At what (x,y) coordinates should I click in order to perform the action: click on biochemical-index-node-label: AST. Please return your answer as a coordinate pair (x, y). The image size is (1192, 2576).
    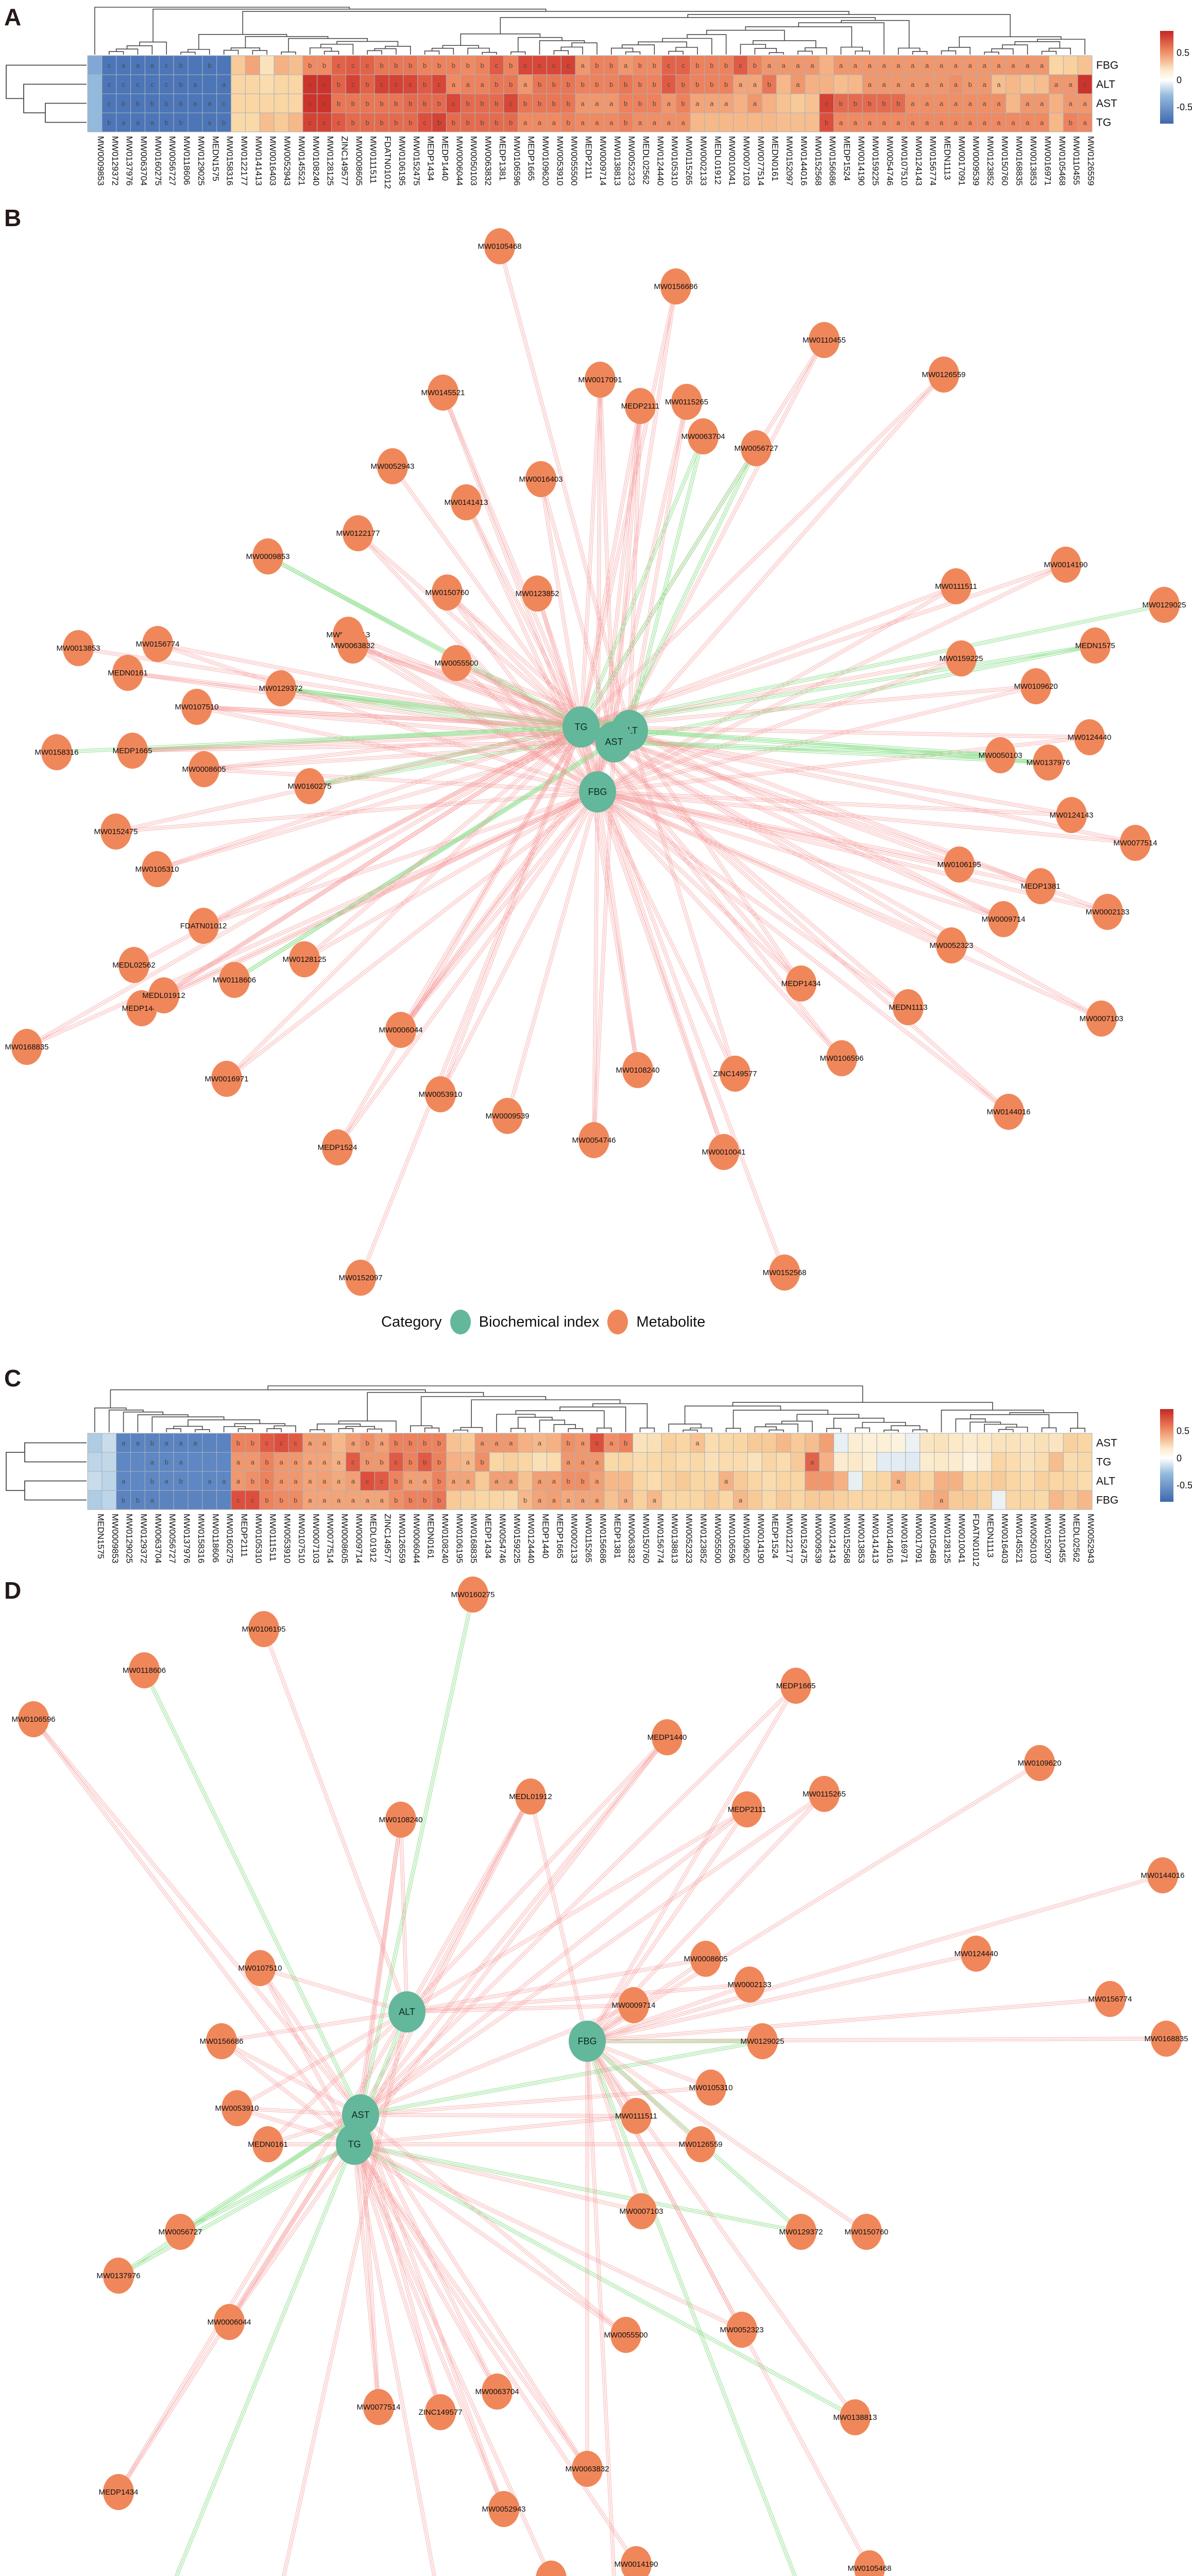
    Looking at the image, I should click on (360, 2115).